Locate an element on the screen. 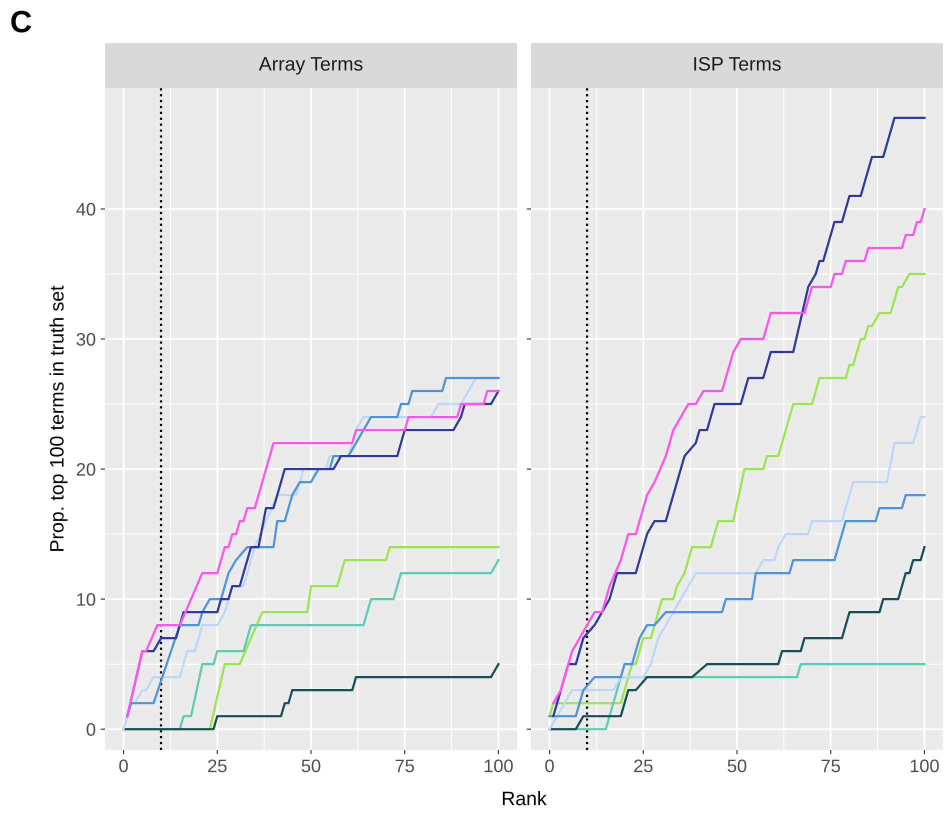  y-tick-label: 0 is located at coordinates (91, 729).